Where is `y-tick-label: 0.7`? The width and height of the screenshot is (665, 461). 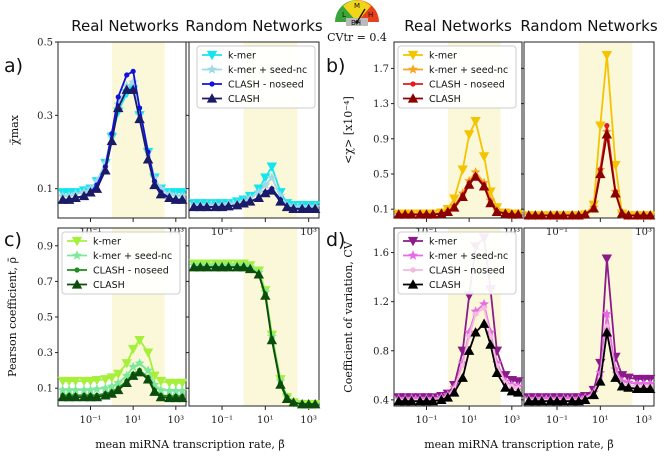
y-tick-label: 0.7 is located at coordinates (45, 282).